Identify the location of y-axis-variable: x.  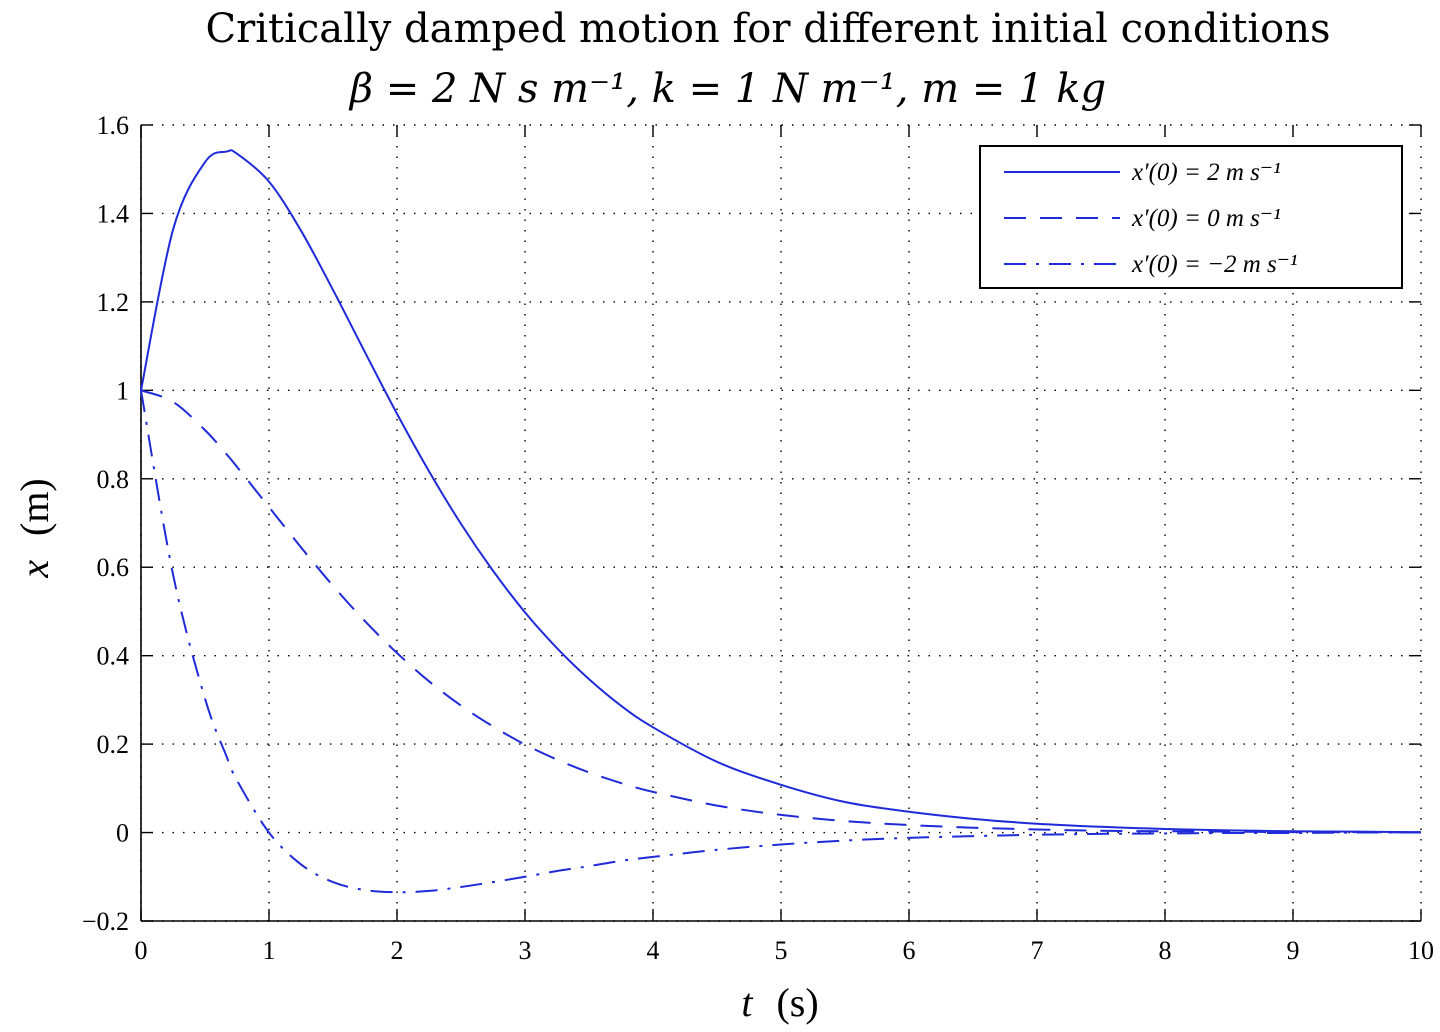
(34, 569).